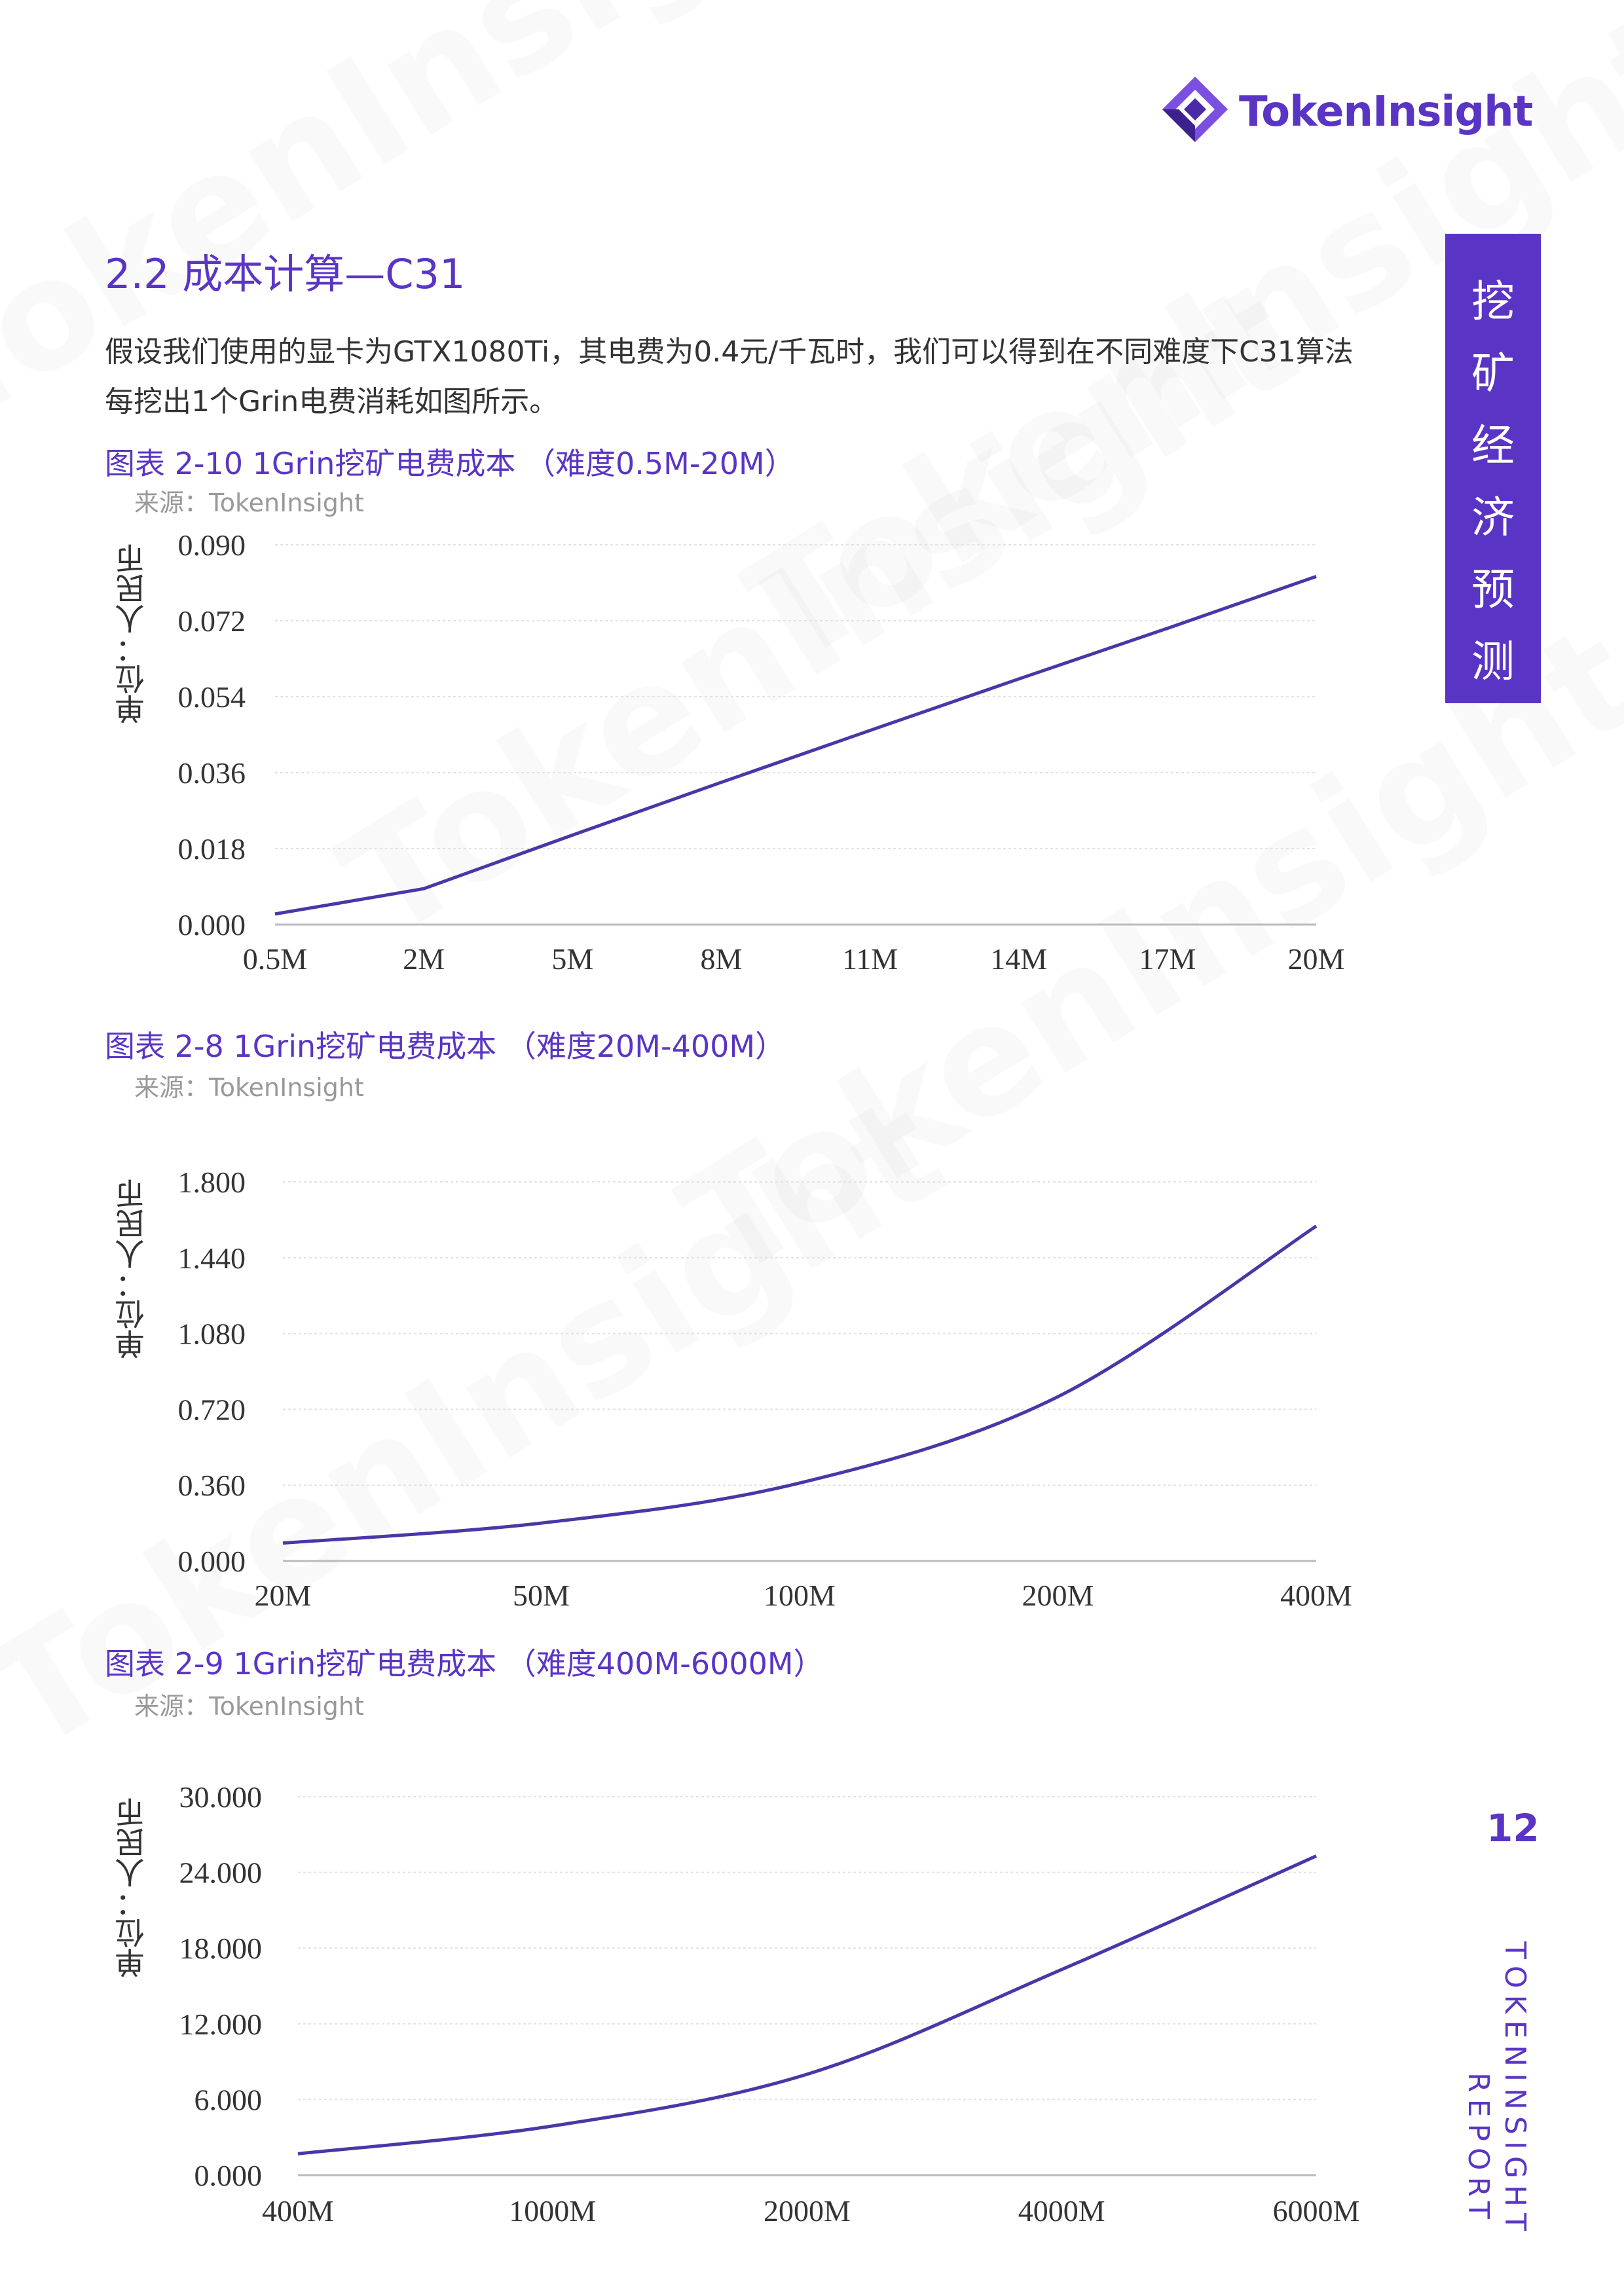 The image size is (1624, 2295). What do you see at coordinates (572, 959) in the screenshot?
I see `x-tick-label: 5M` at bounding box center [572, 959].